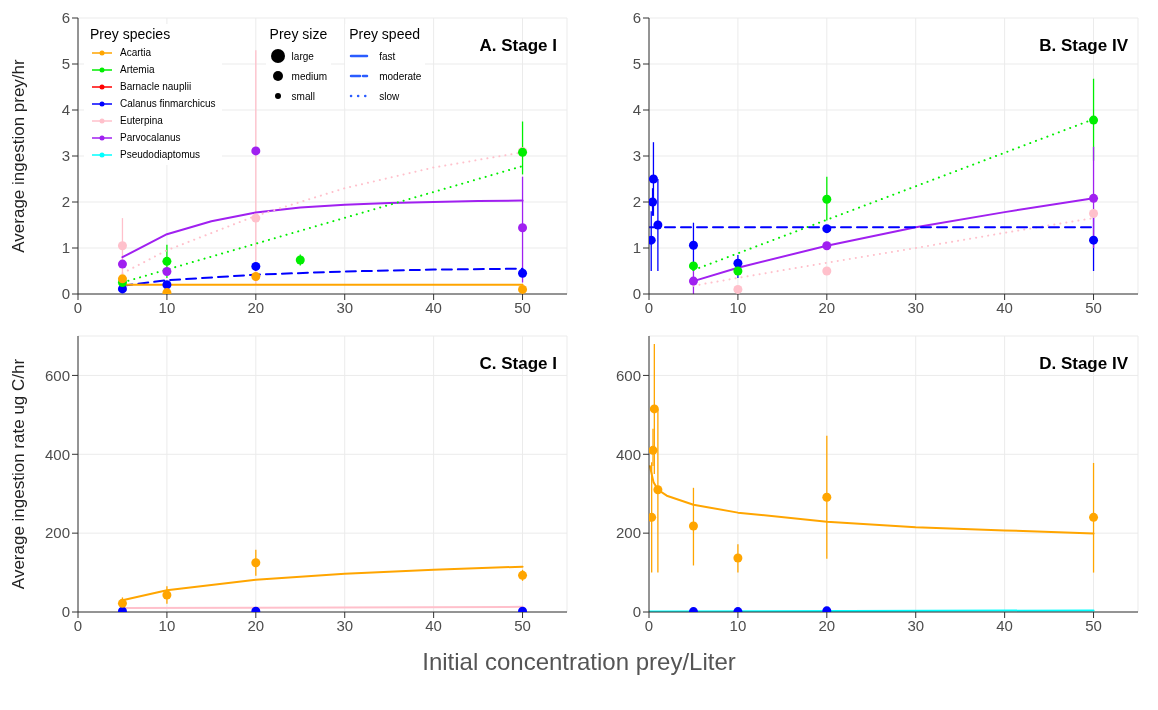 This screenshot has width=1158, height=710. Describe the element at coordinates (136, 52) in the screenshot. I see `legend-label: Acartia` at that location.